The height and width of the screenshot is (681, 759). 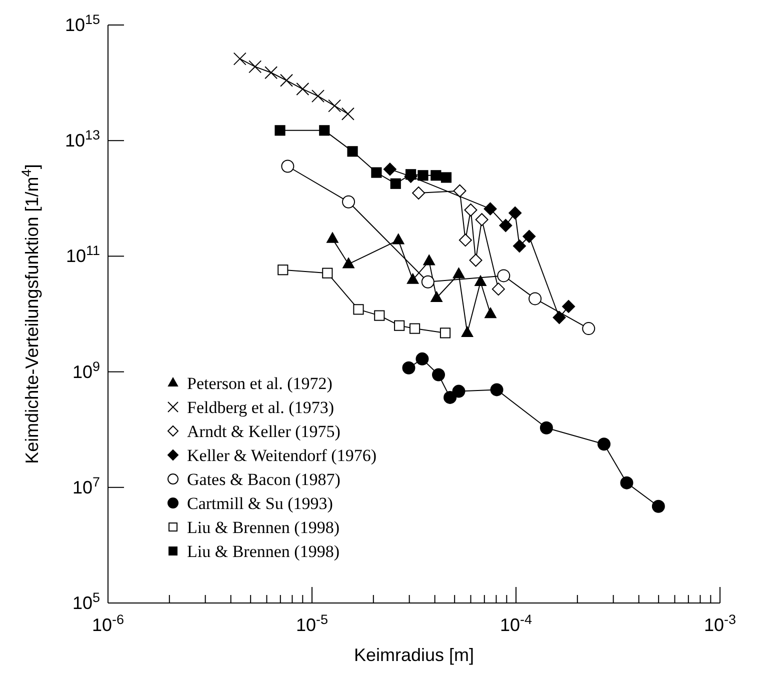 I want to click on x-axis-title: Keimradius [m], so click(x=414, y=655).